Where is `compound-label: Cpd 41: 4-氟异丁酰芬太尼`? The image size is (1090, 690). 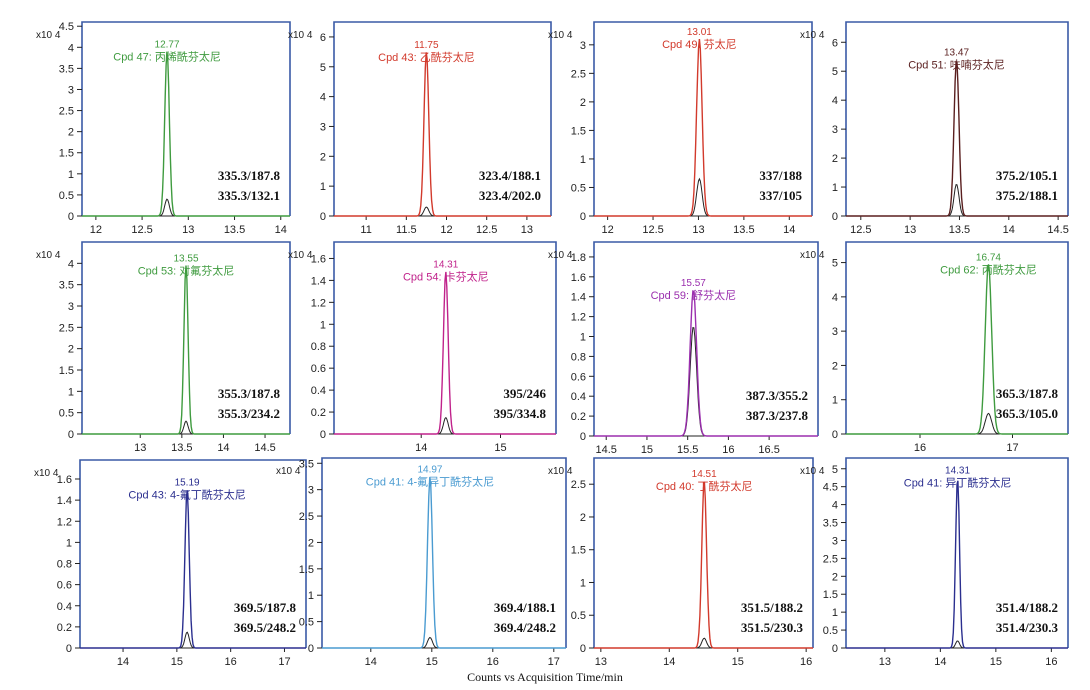
compound-label: Cpd 41: 4-氟异丁酰芬太尼 is located at coordinates (430, 481).